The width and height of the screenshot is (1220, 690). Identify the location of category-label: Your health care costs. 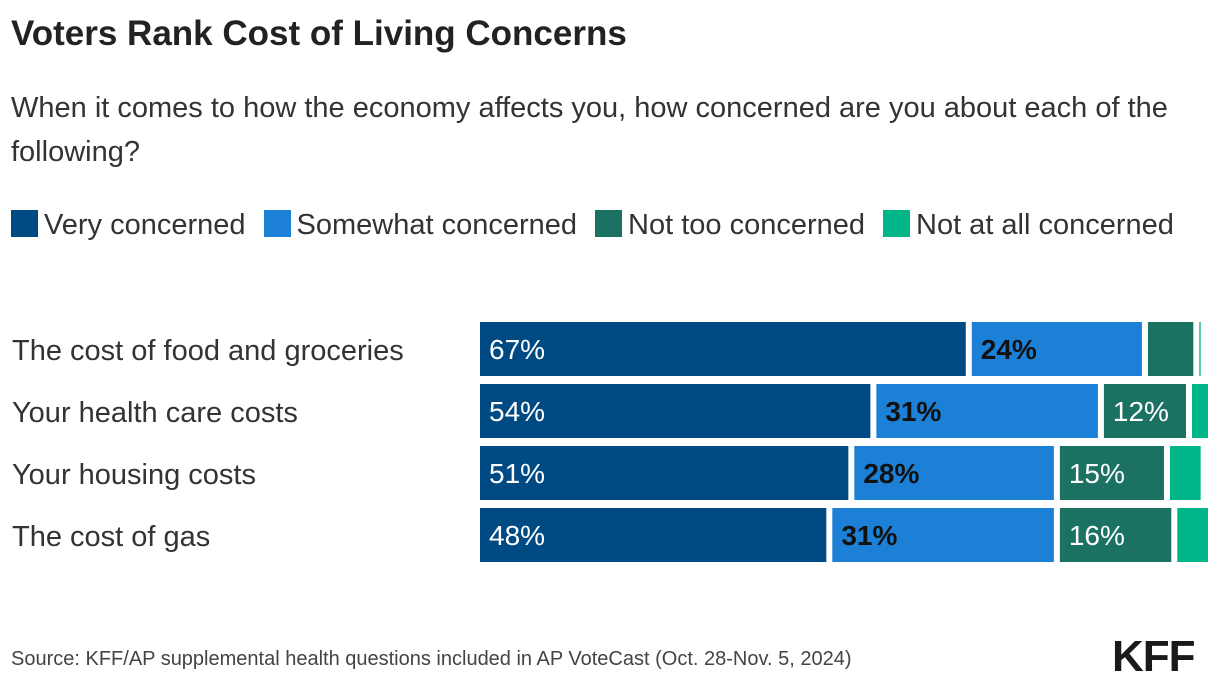
(155, 413).